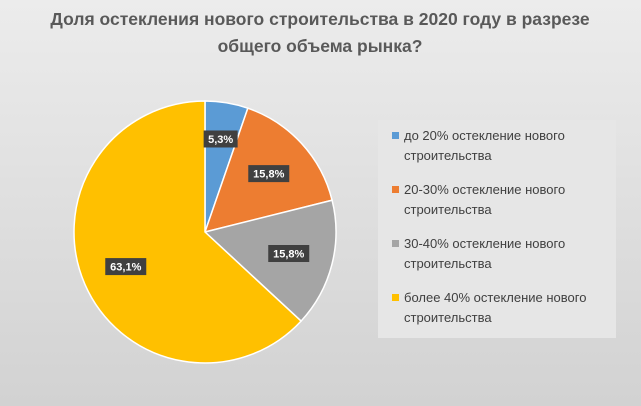 This screenshot has width=641, height=406. Describe the element at coordinates (485, 253) in the screenshot. I see `legend-label: 30-40% остекление нового строительства` at that location.